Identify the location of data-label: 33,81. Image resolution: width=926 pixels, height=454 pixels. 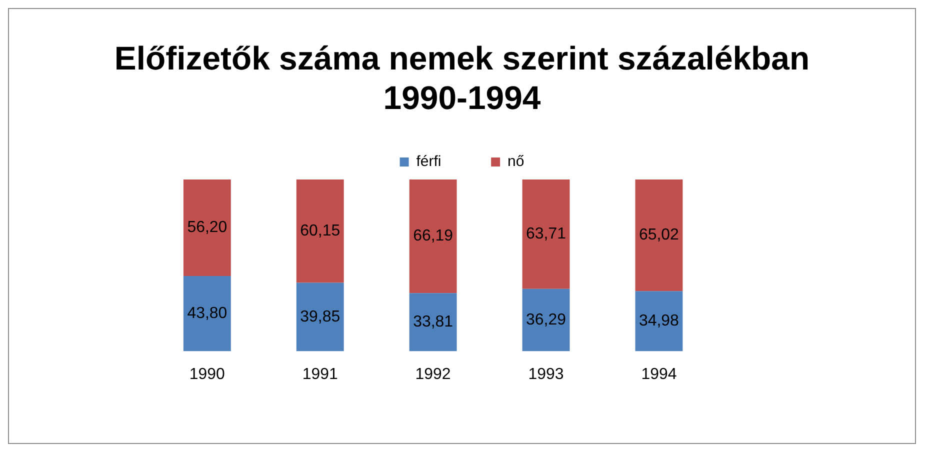
(433, 322).